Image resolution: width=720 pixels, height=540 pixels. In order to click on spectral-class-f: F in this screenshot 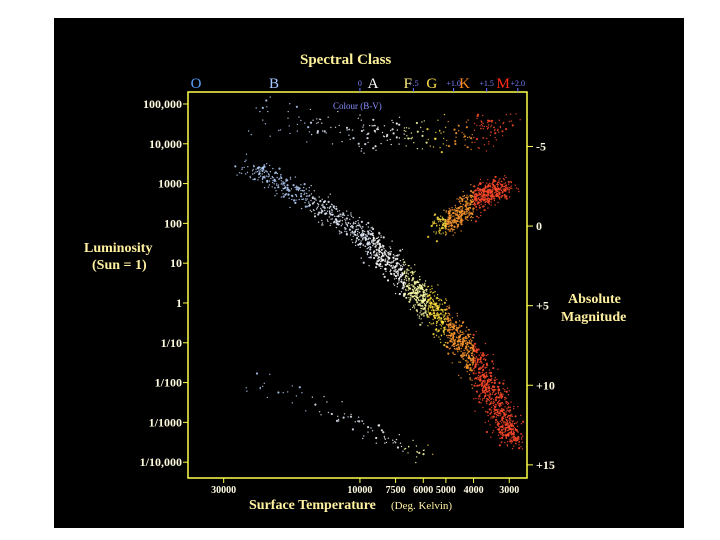, I will do `click(408, 84)`.